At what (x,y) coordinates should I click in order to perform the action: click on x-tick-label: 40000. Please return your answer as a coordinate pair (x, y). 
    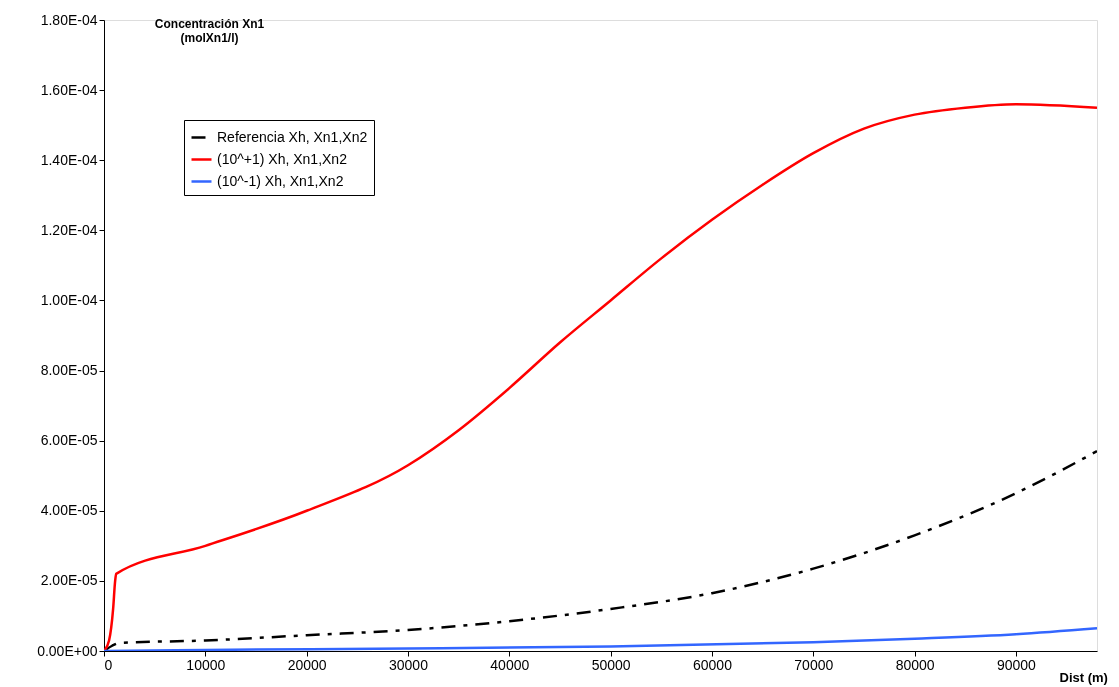
    Looking at the image, I should click on (510, 664).